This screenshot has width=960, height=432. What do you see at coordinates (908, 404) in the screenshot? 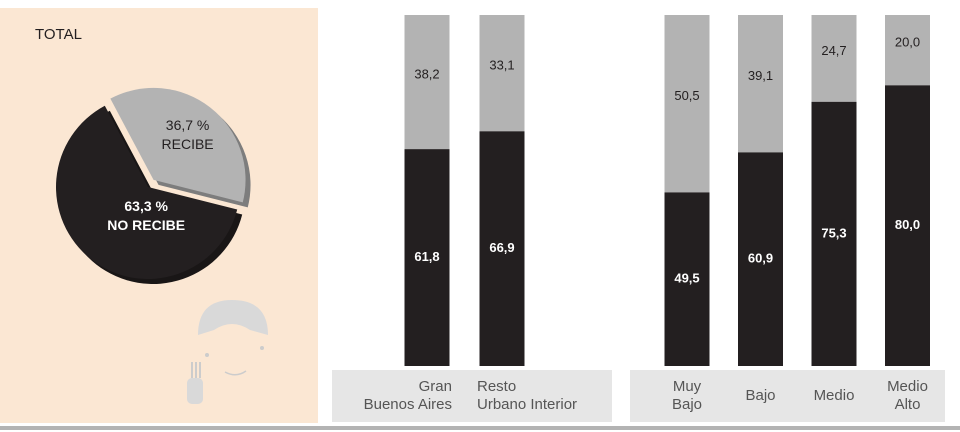
I see `x-tick-label: Alto` at bounding box center [908, 404].